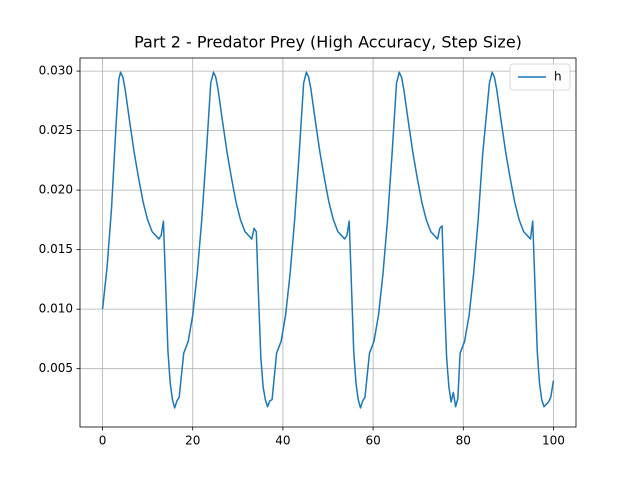 This screenshot has height=484, width=640. Describe the element at coordinates (558, 77) in the screenshot. I see `legend-label: h` at that location.